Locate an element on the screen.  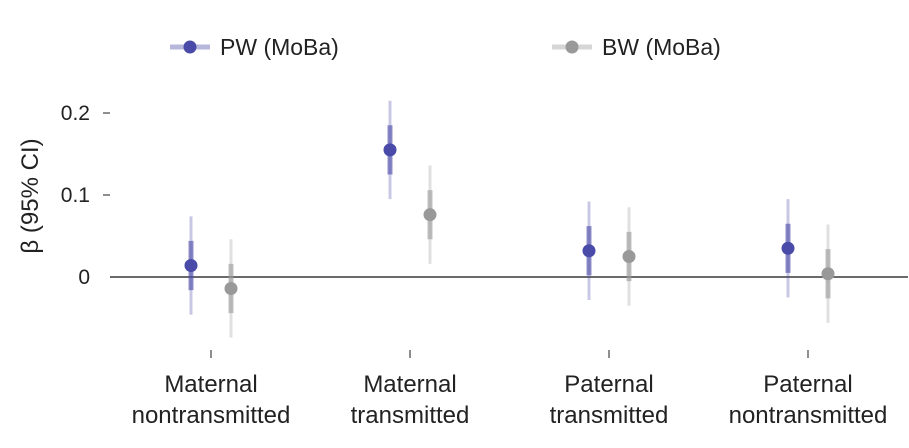
legend-item-bw: BW (MoBa) is located at coordinates (636, 47).